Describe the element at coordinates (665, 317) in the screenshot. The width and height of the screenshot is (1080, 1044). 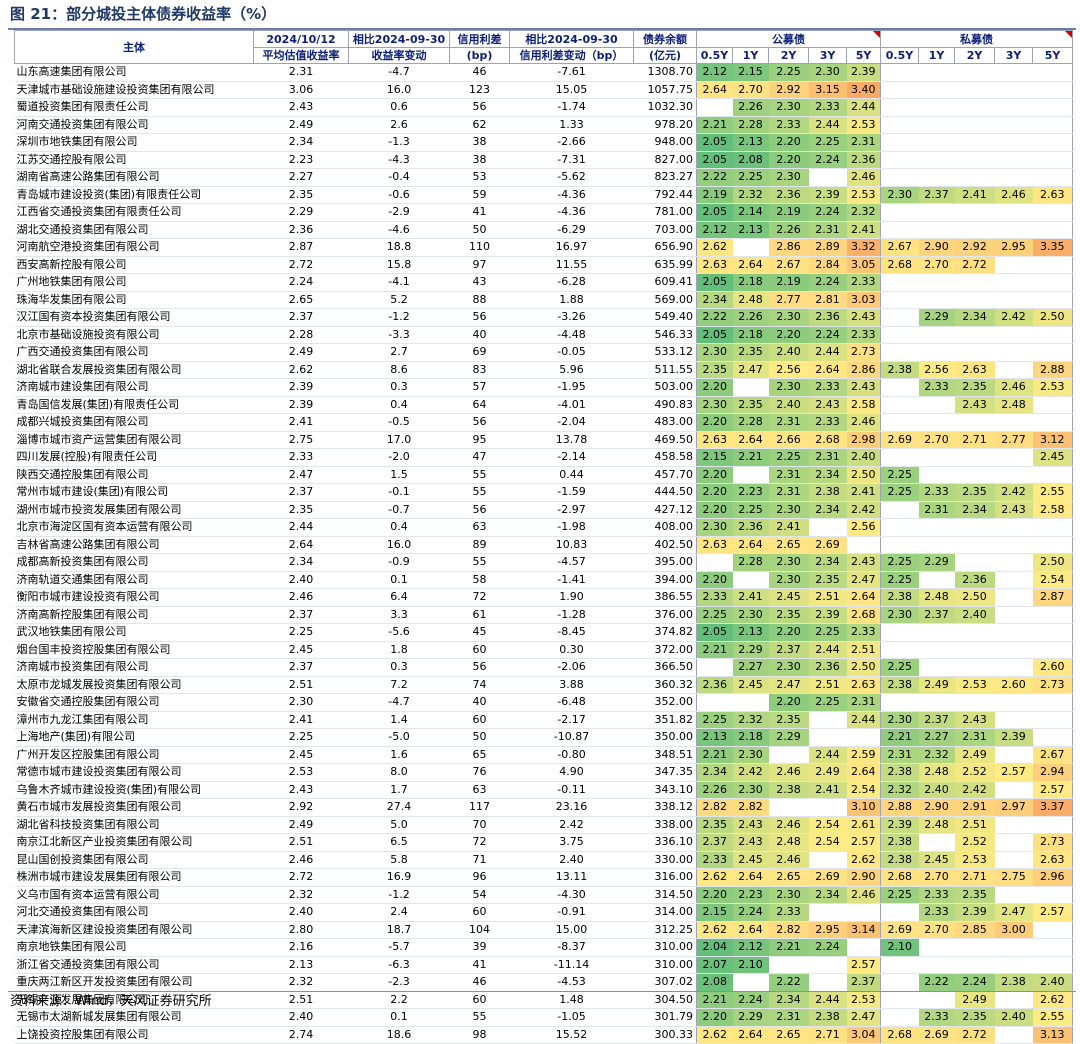
I see `cell-bond-balance: 549.40` at that location.